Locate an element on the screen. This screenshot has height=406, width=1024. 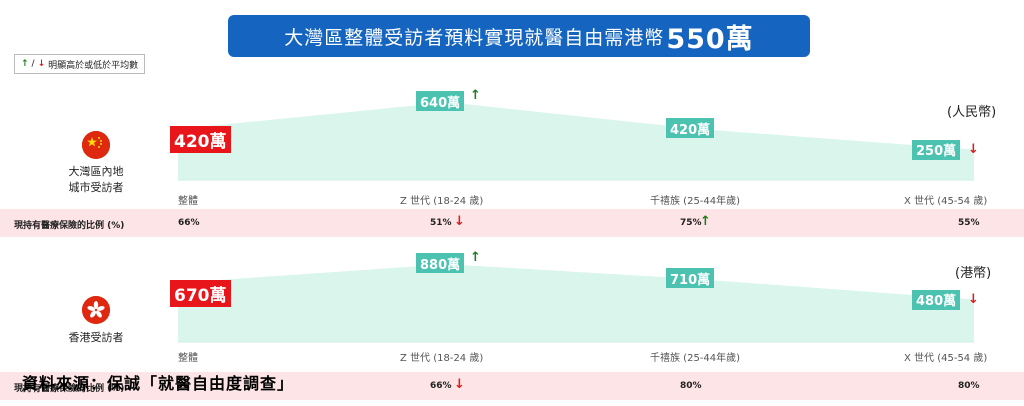
insurance-value: 55% is located at coordinates (969, 223).